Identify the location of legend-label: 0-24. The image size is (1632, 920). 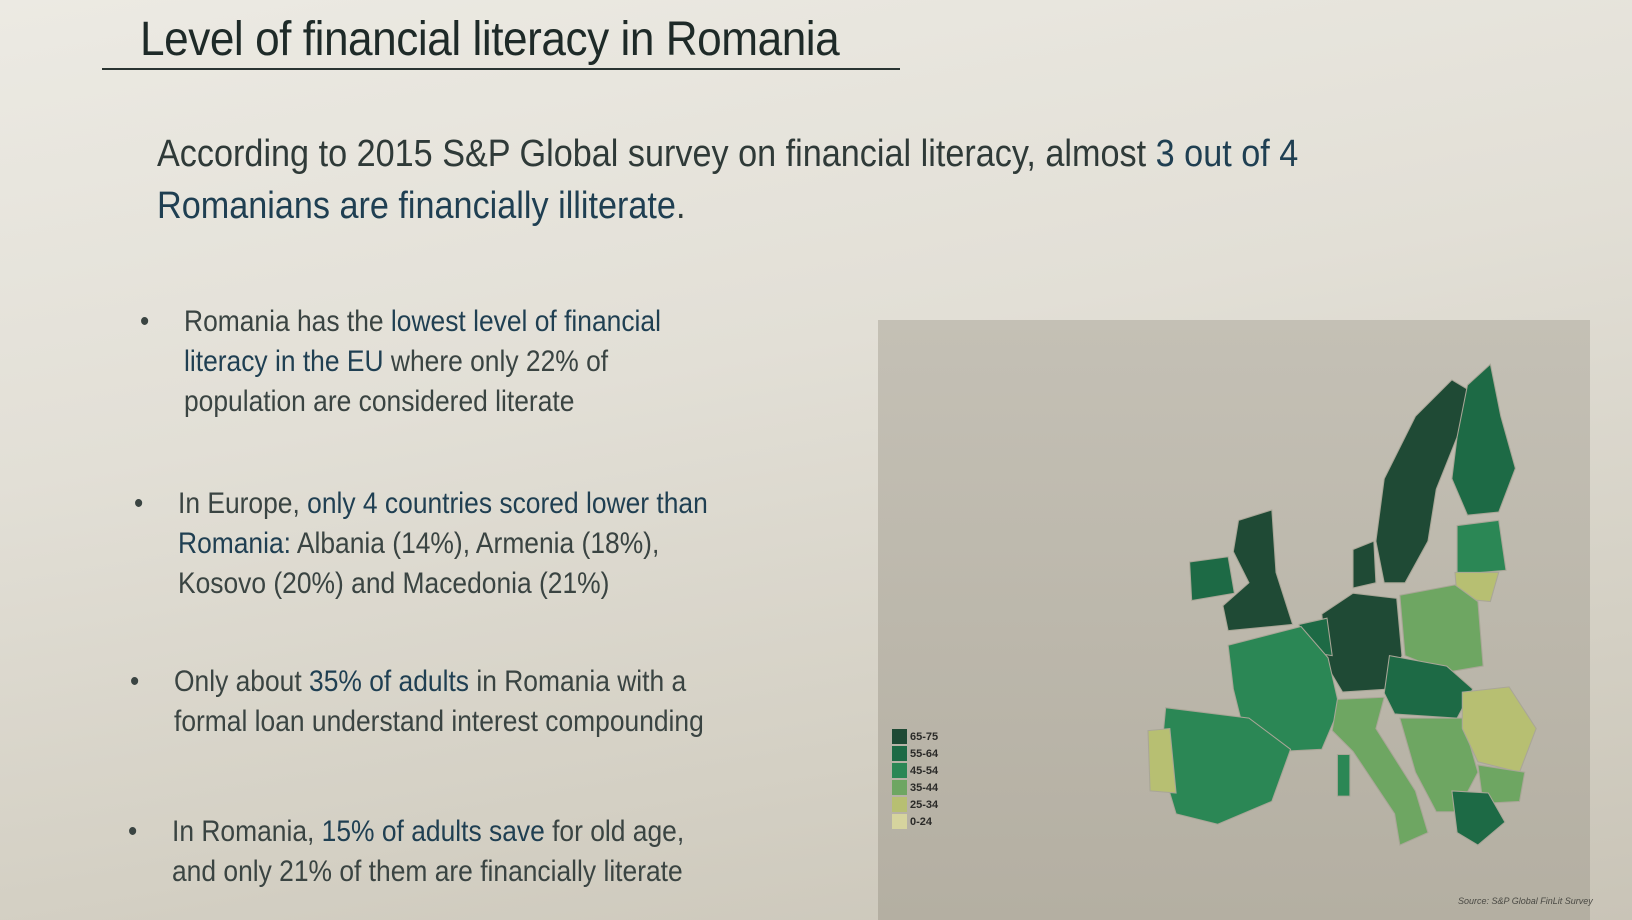
(921, 821).